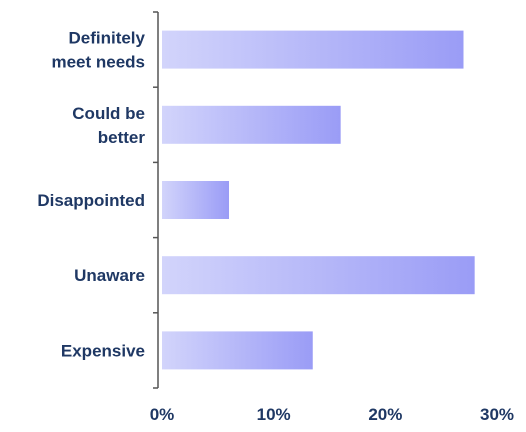 The image size is (526, 432). I want to click on category-label-2: Disappointed, so click(91, 200).